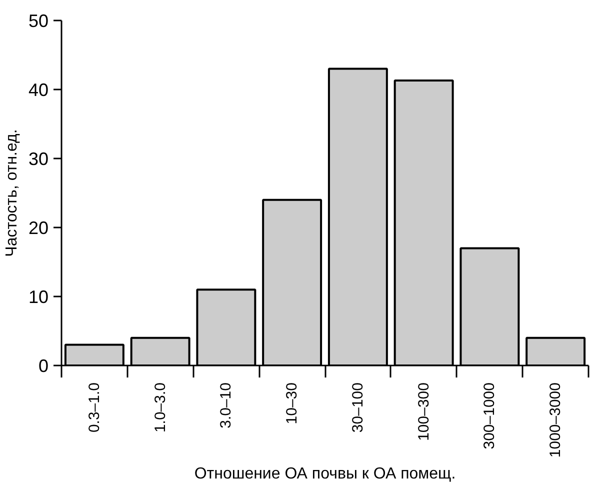 This screenshot has width=594, height=485. What do you see at coordinates (38, 21) in the screenshot?
I see `y-tick-label: 50` at bounding box center [38, 21].